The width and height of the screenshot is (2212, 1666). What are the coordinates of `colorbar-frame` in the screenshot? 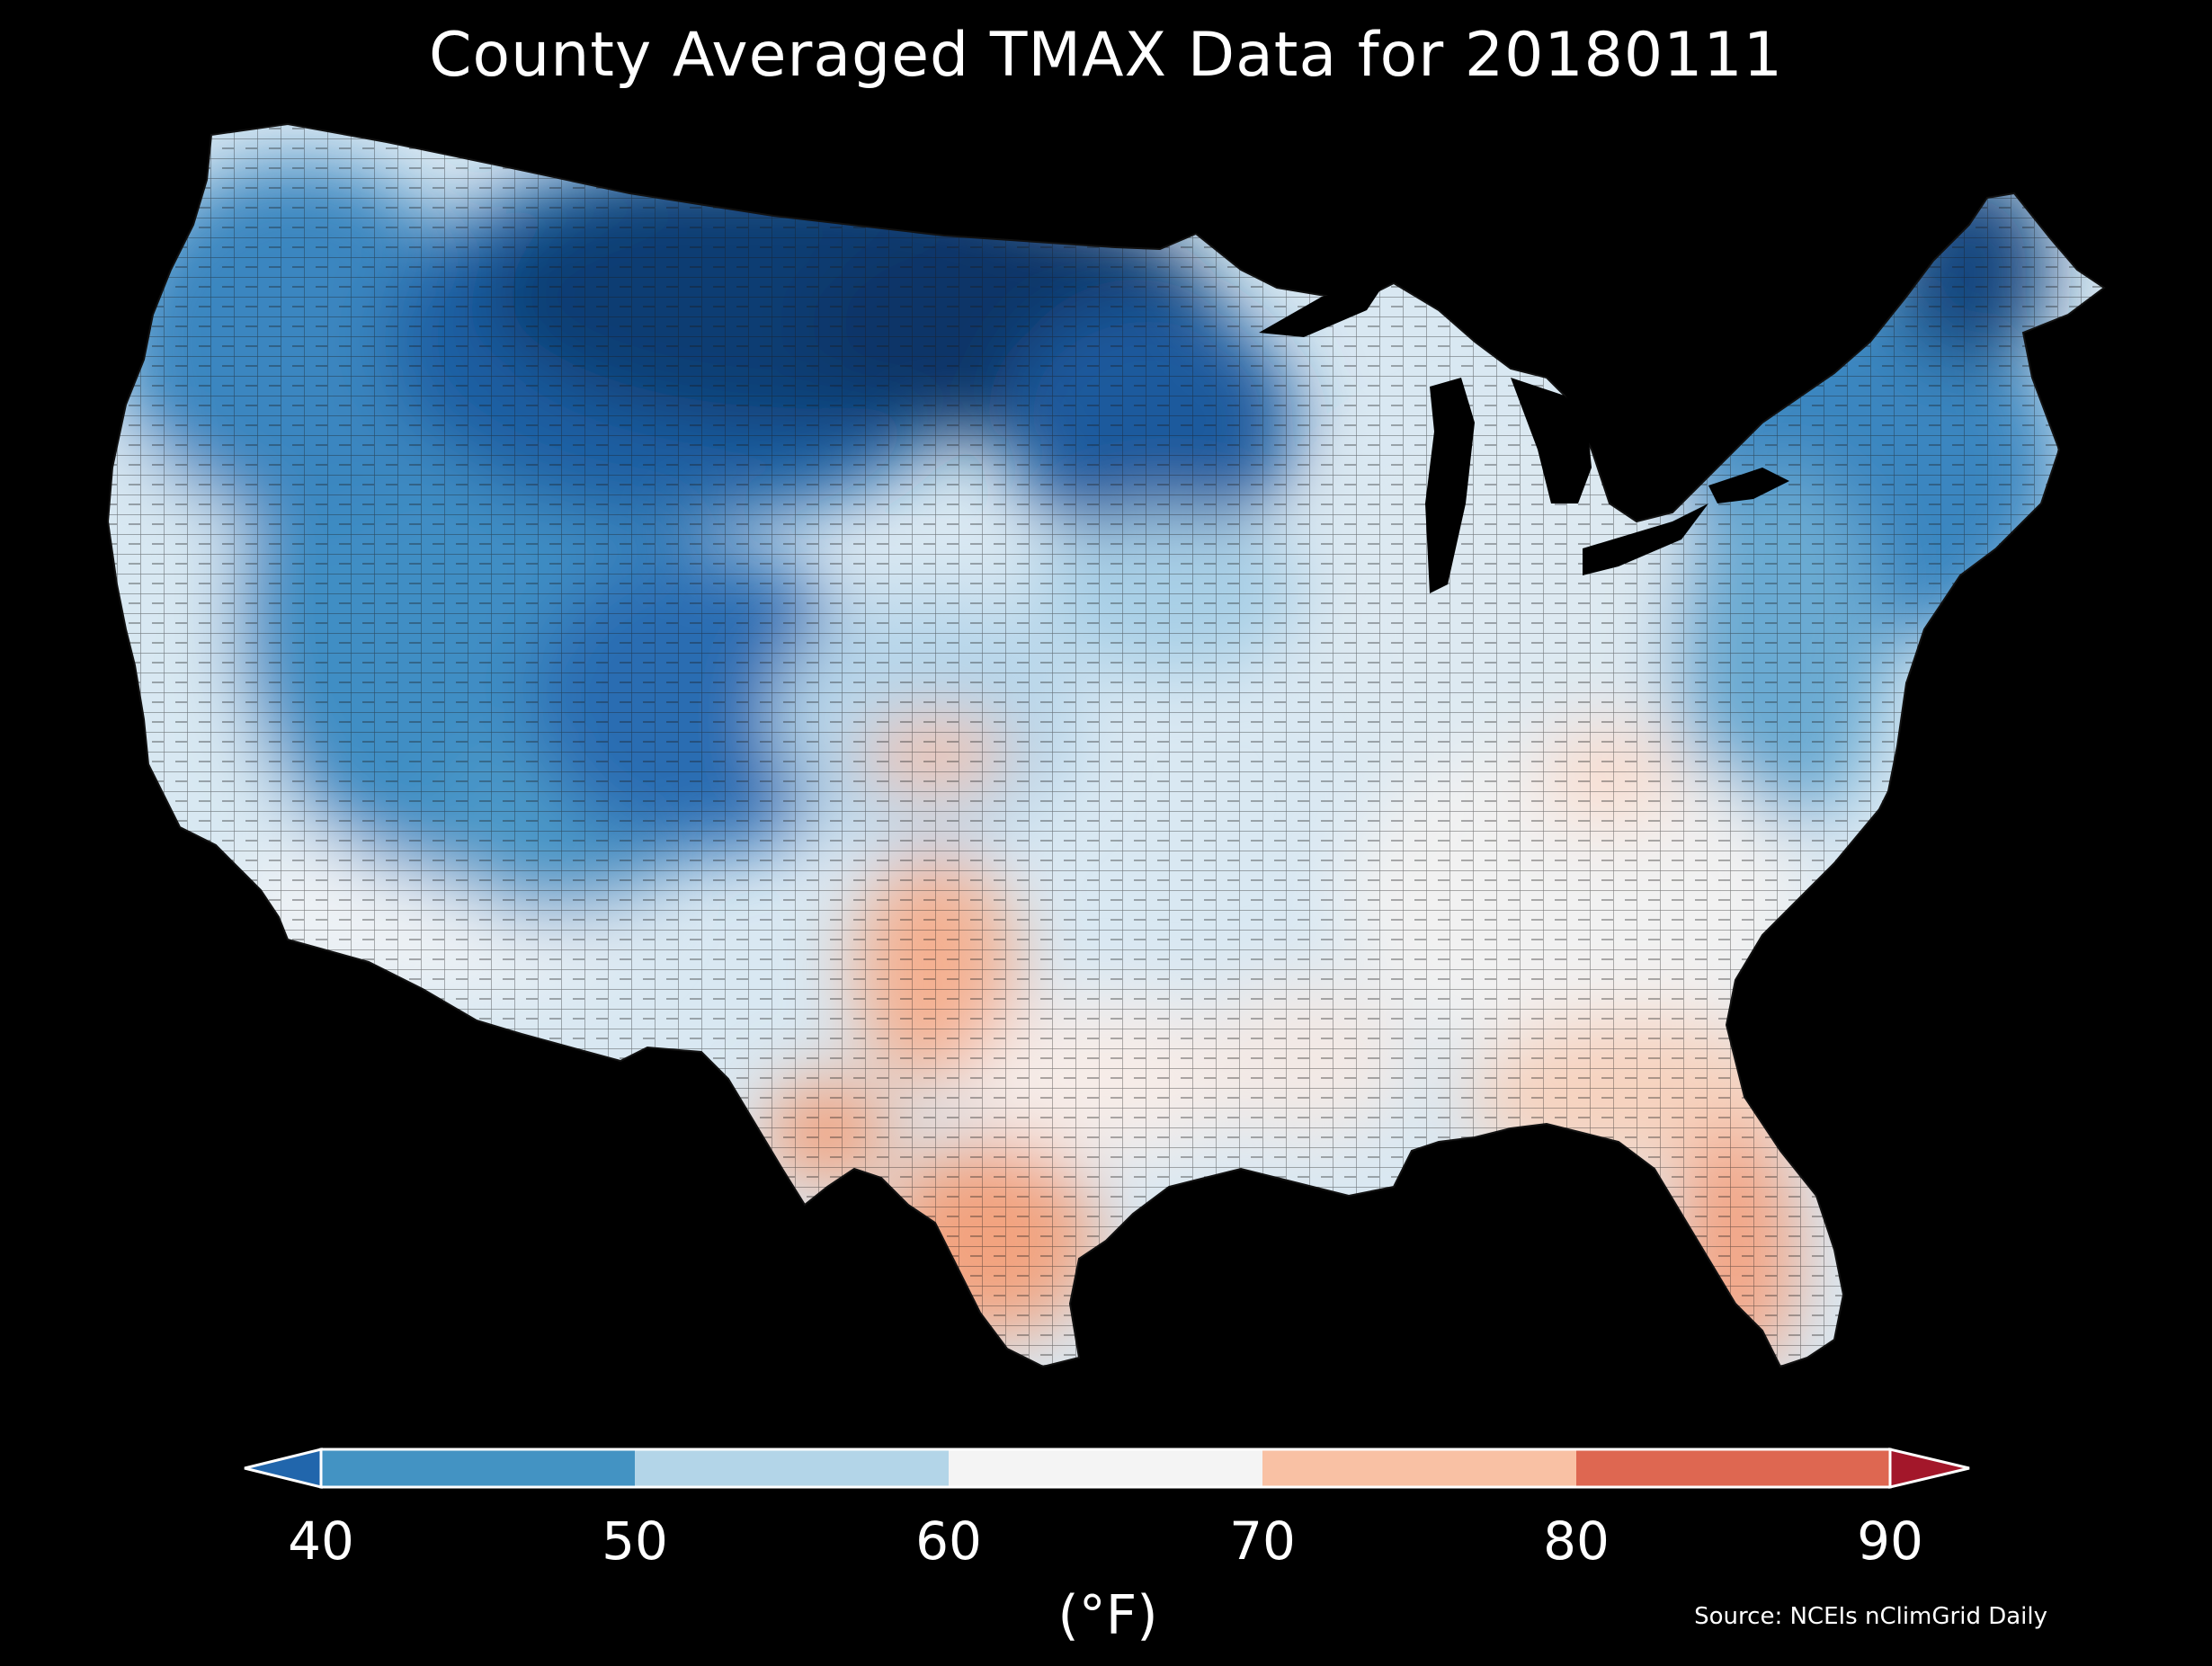 It's located at (1105, 1468).